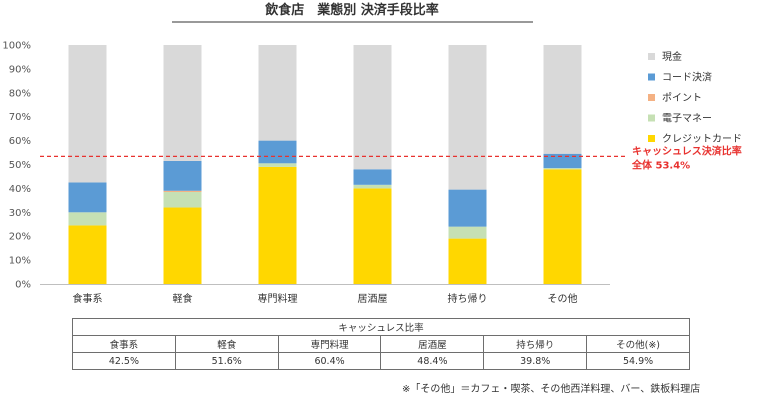 This screenshot has width=757, height=400. I want to click on x-category-label: 軽食, so click(183, 298).